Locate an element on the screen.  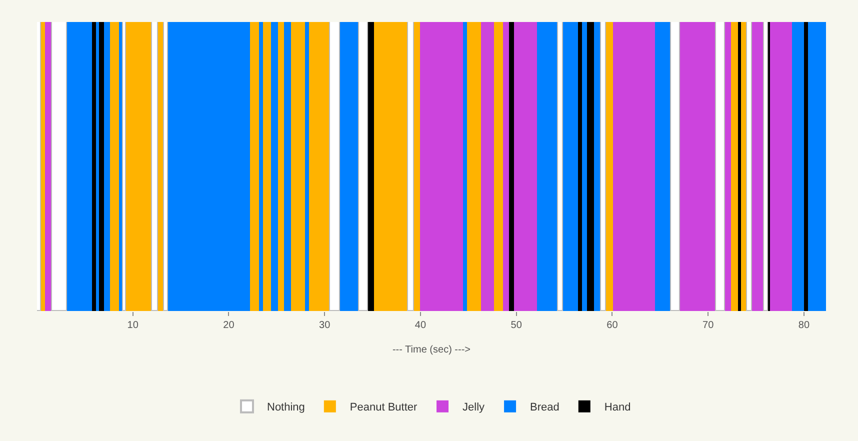
x-axis-title: --- Time (sec) ---> is located at coordinates (431, 350).